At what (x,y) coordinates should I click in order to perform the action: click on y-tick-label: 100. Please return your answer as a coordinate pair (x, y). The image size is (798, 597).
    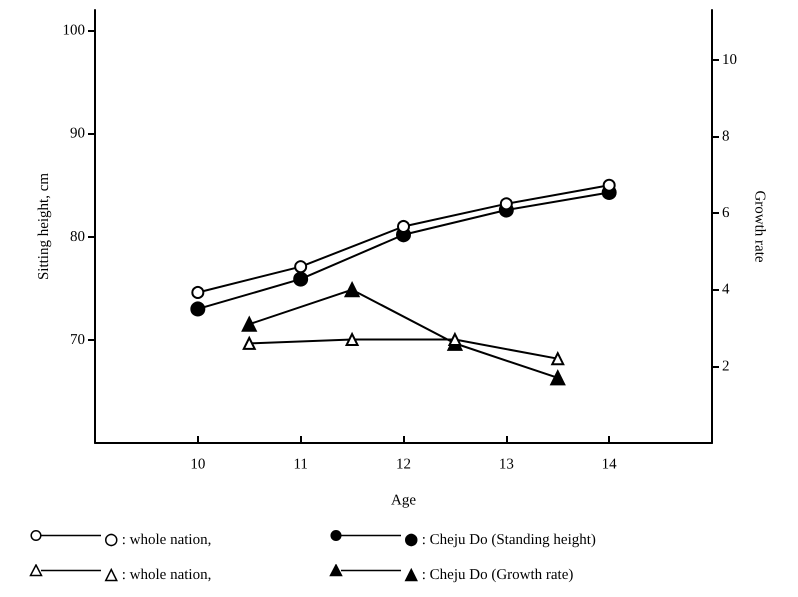
    Looking at the image, I should click on (73, 30).